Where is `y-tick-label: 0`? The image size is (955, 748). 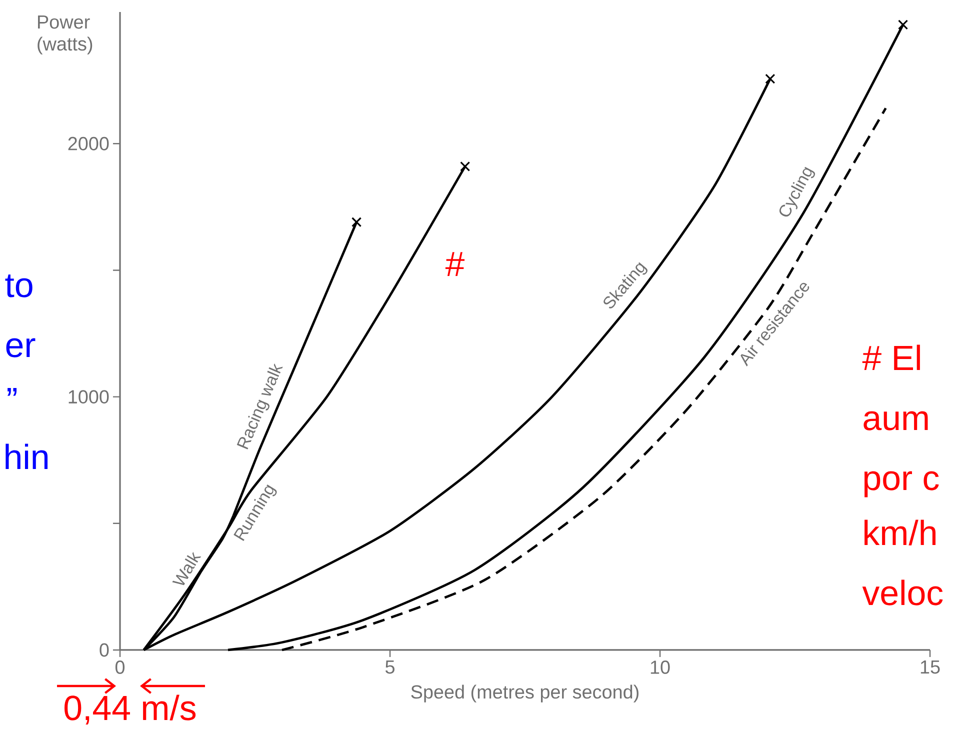 y-tick-label: 0 is located at coordinates (104, 650).